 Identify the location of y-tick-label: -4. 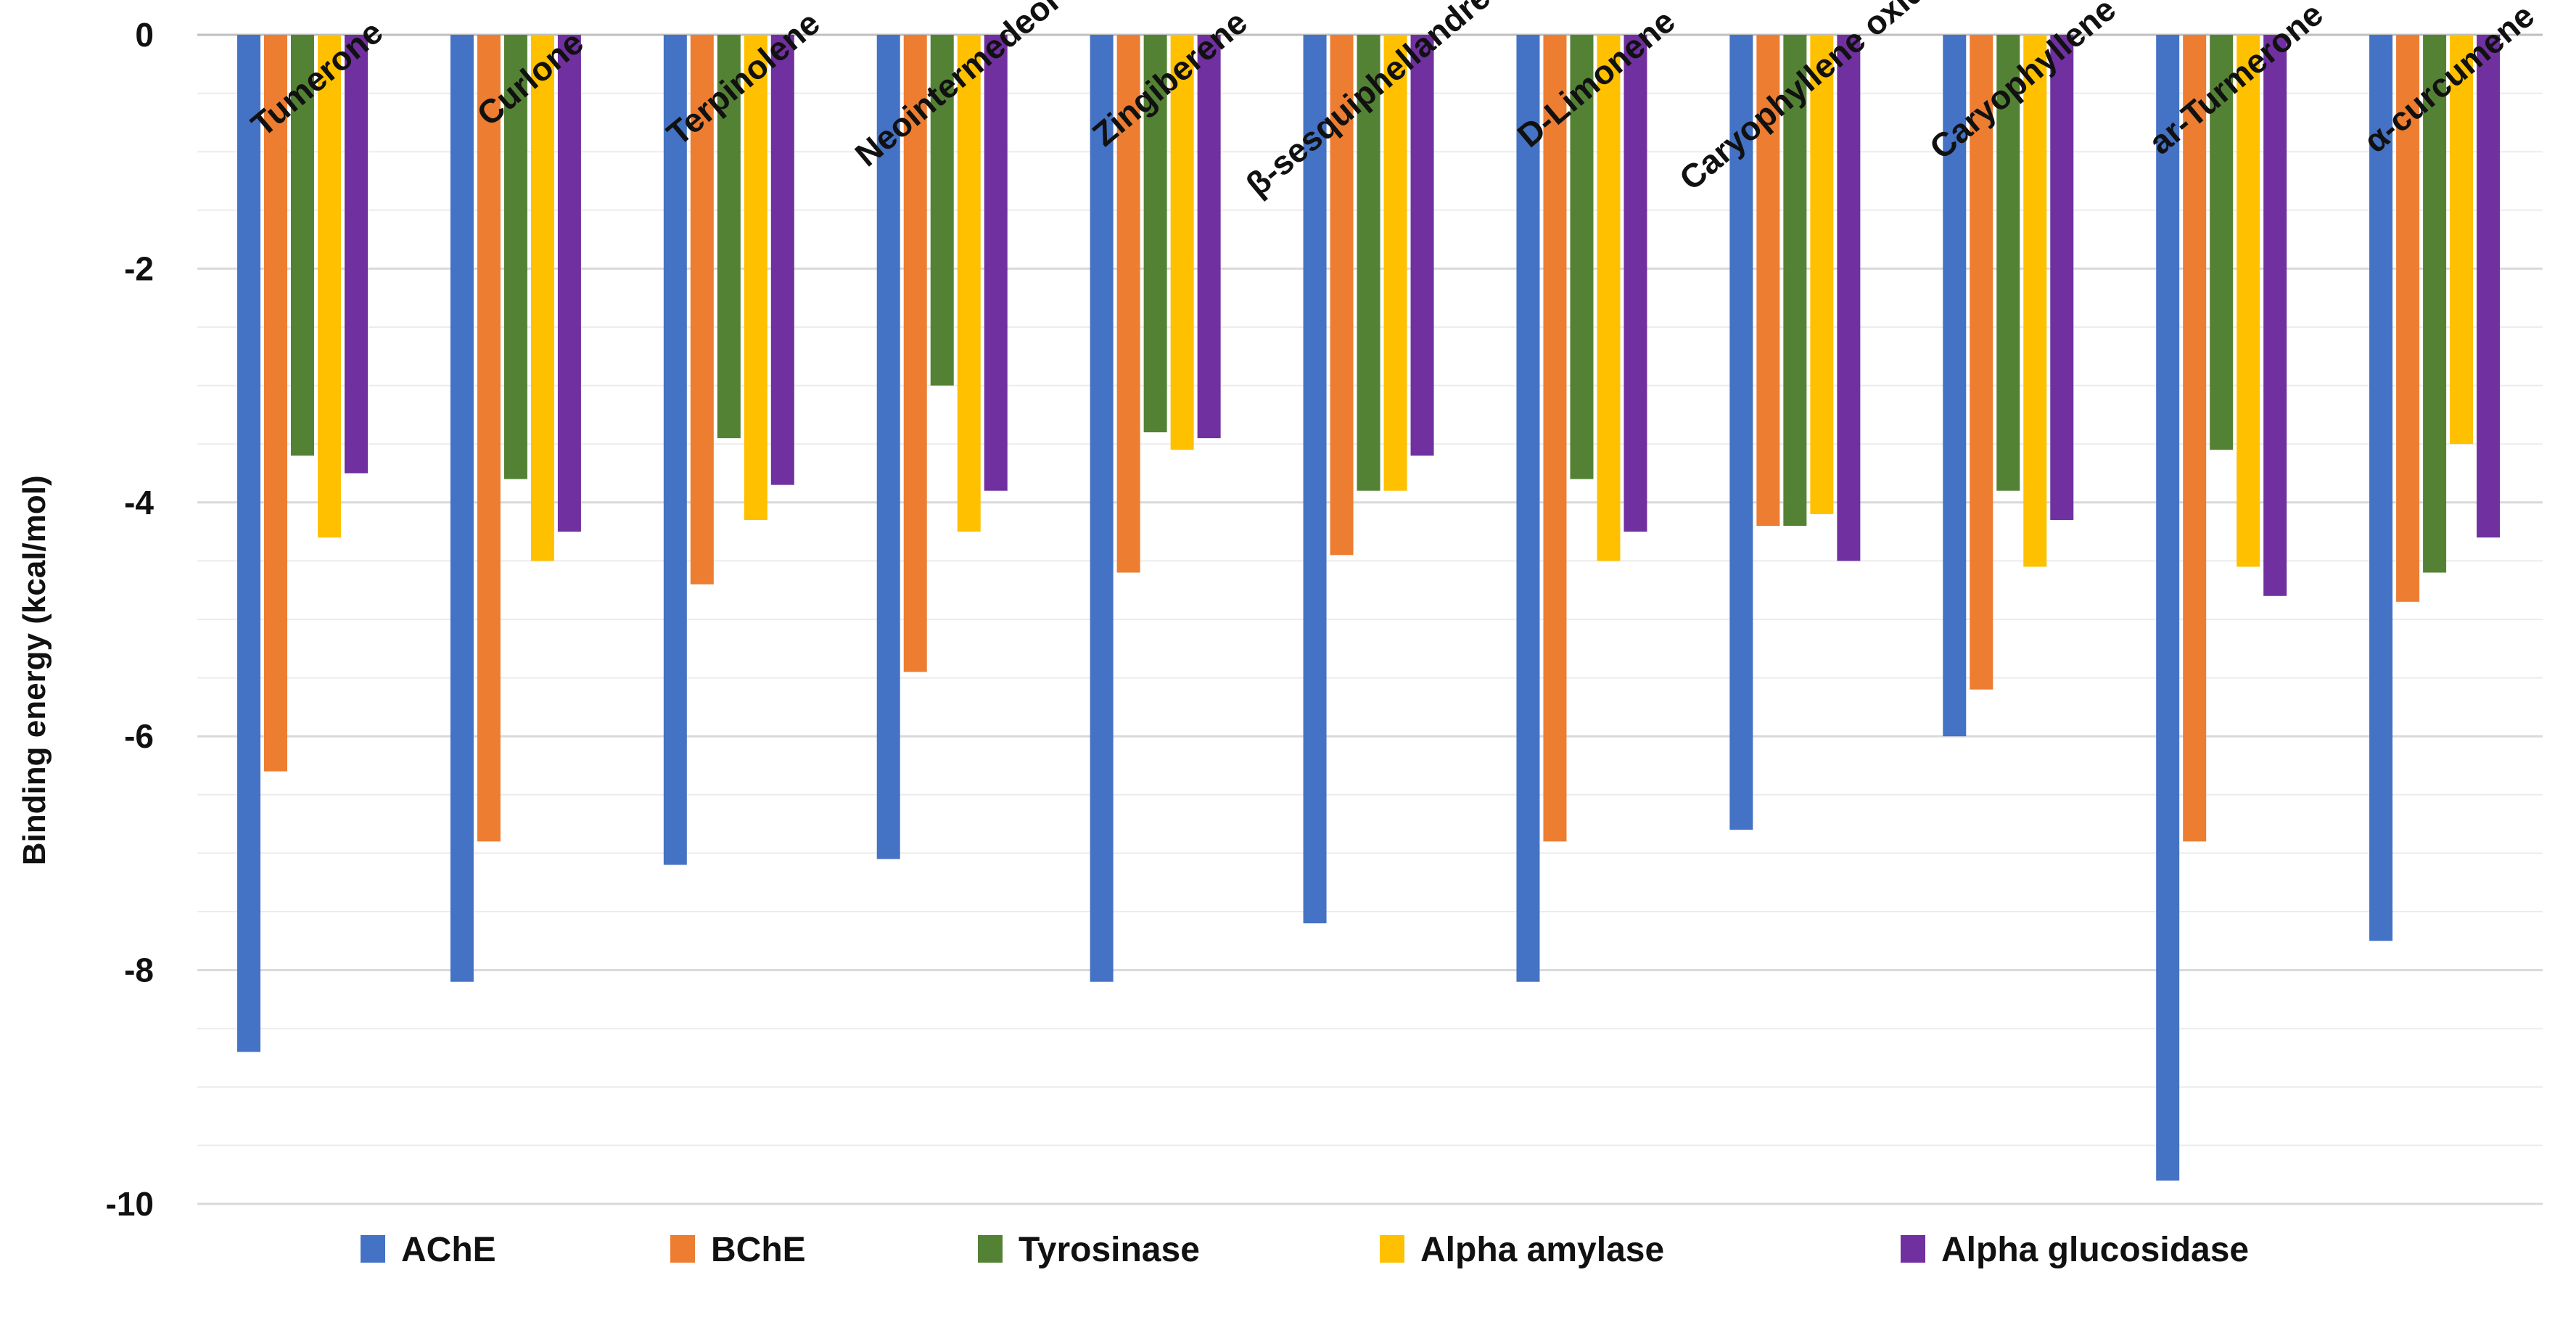
(139, 502).